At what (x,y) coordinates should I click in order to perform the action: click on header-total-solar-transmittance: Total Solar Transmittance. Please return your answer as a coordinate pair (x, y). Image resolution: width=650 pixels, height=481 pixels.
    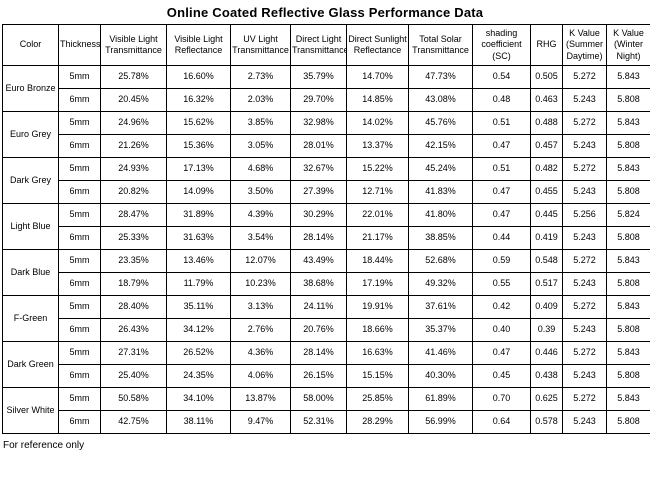
    Looking at the image, I should click on (440, 45).